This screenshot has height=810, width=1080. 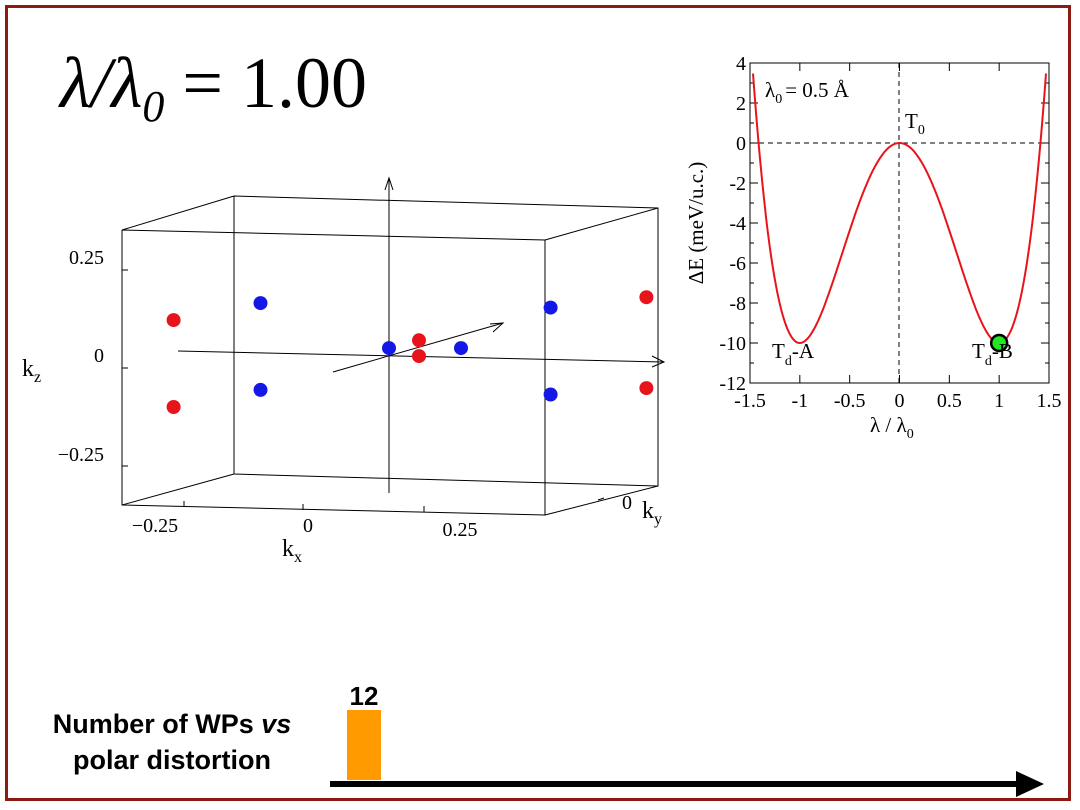 I want to click on x-tick-label: -1, so click(x=799, y=401).